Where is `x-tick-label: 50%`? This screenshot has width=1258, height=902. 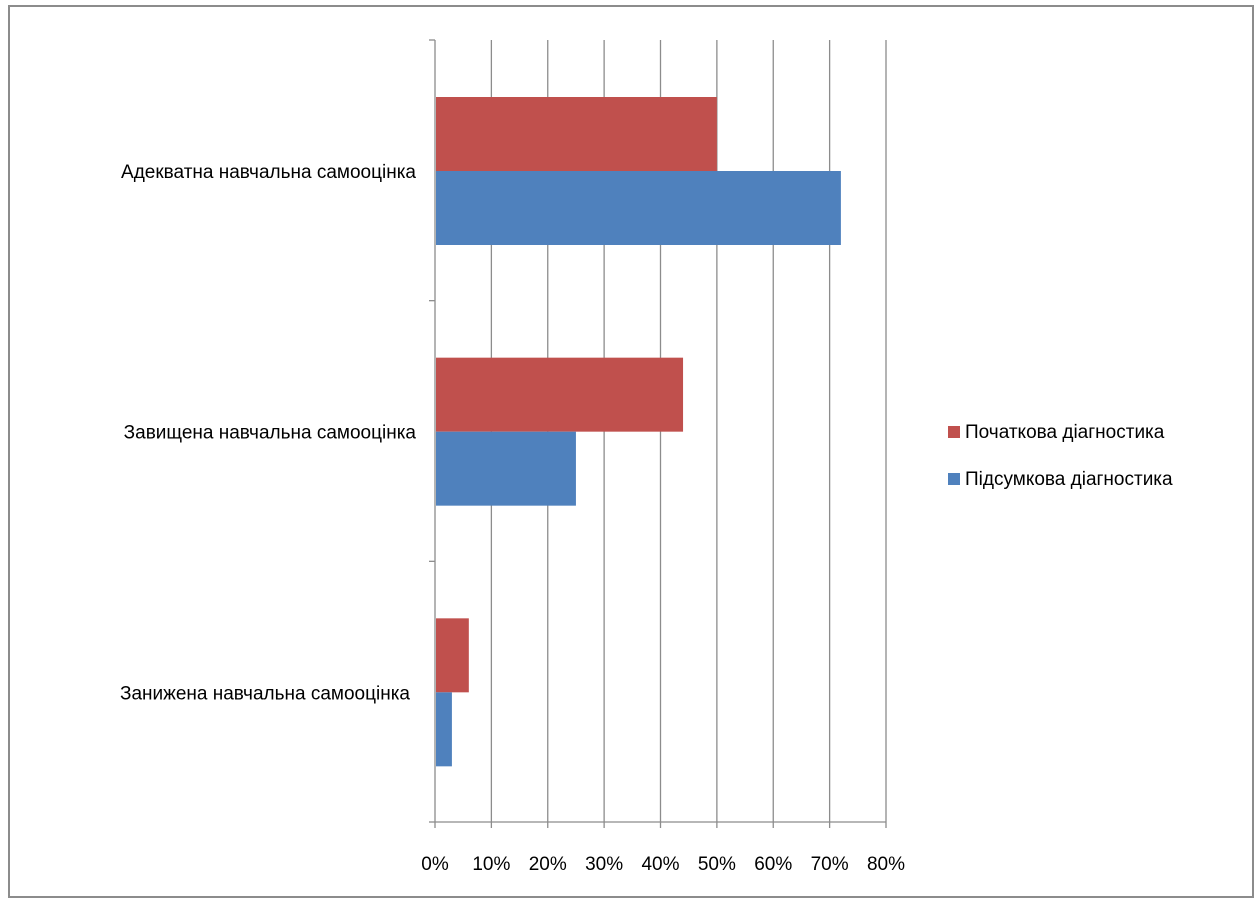 x-tick-label: 50% is located at coordinates (717, 864).